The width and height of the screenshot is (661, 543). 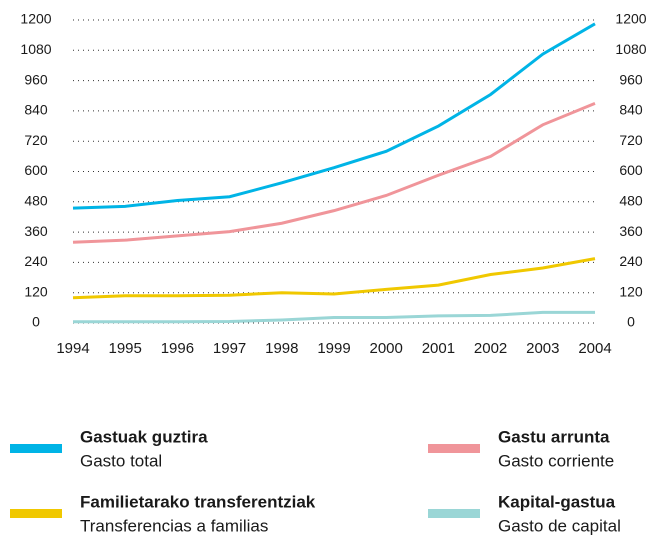 What do you see at coordinates (72, 348) in the screenshot?
I see `x-tick-label: 1994` at bounding box center [72, 348].